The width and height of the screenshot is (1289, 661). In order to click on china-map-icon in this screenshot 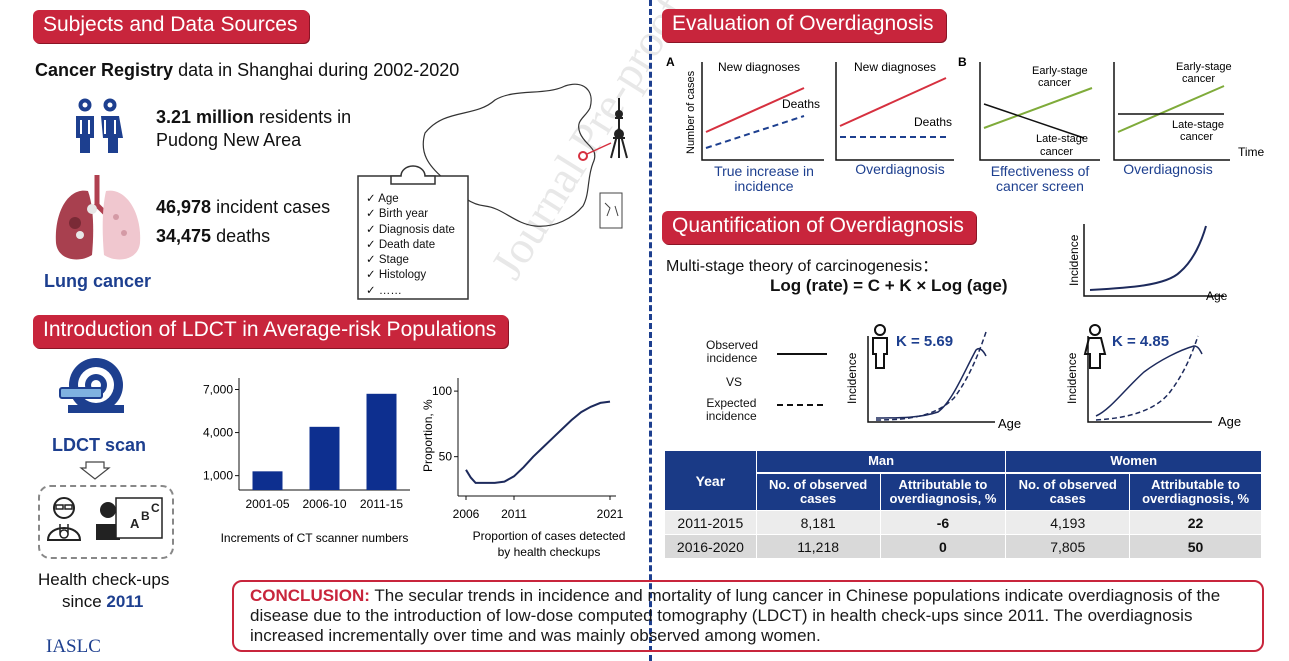, I will do `click(525, 156)`.